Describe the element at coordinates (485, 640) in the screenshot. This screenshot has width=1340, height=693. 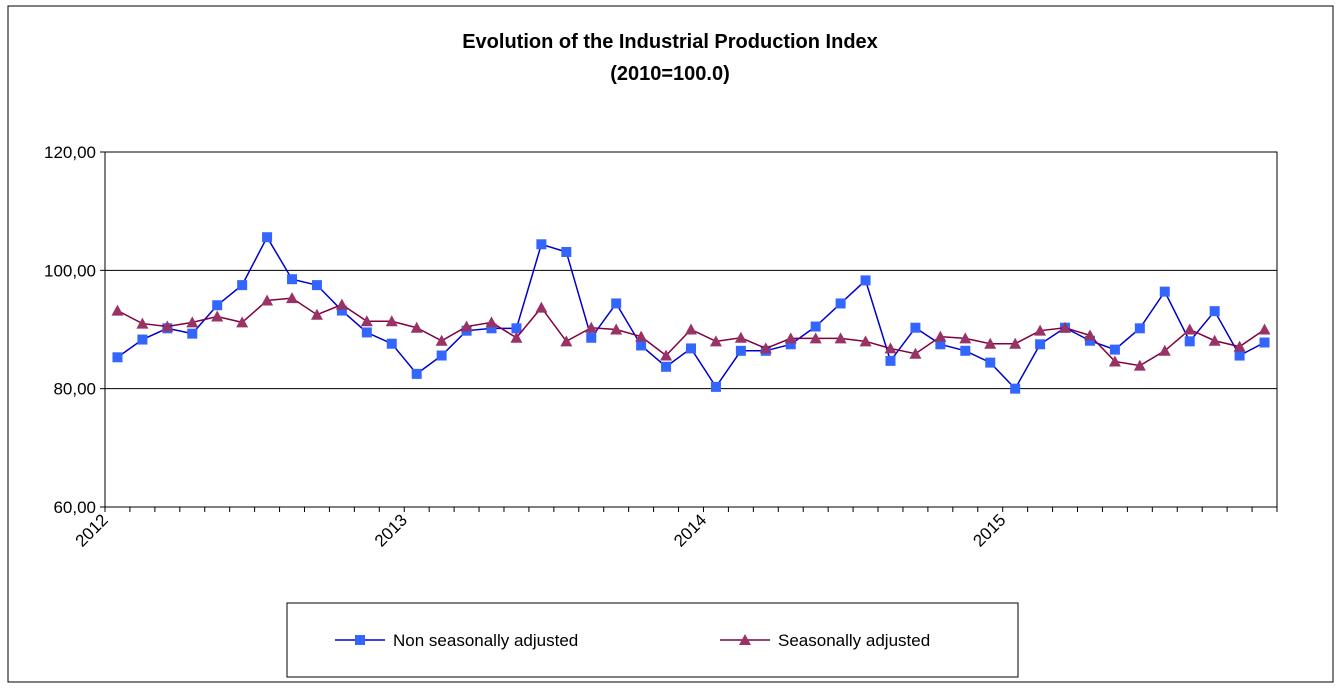
I see `legend-label: Non seasonally adjusted` at that location.